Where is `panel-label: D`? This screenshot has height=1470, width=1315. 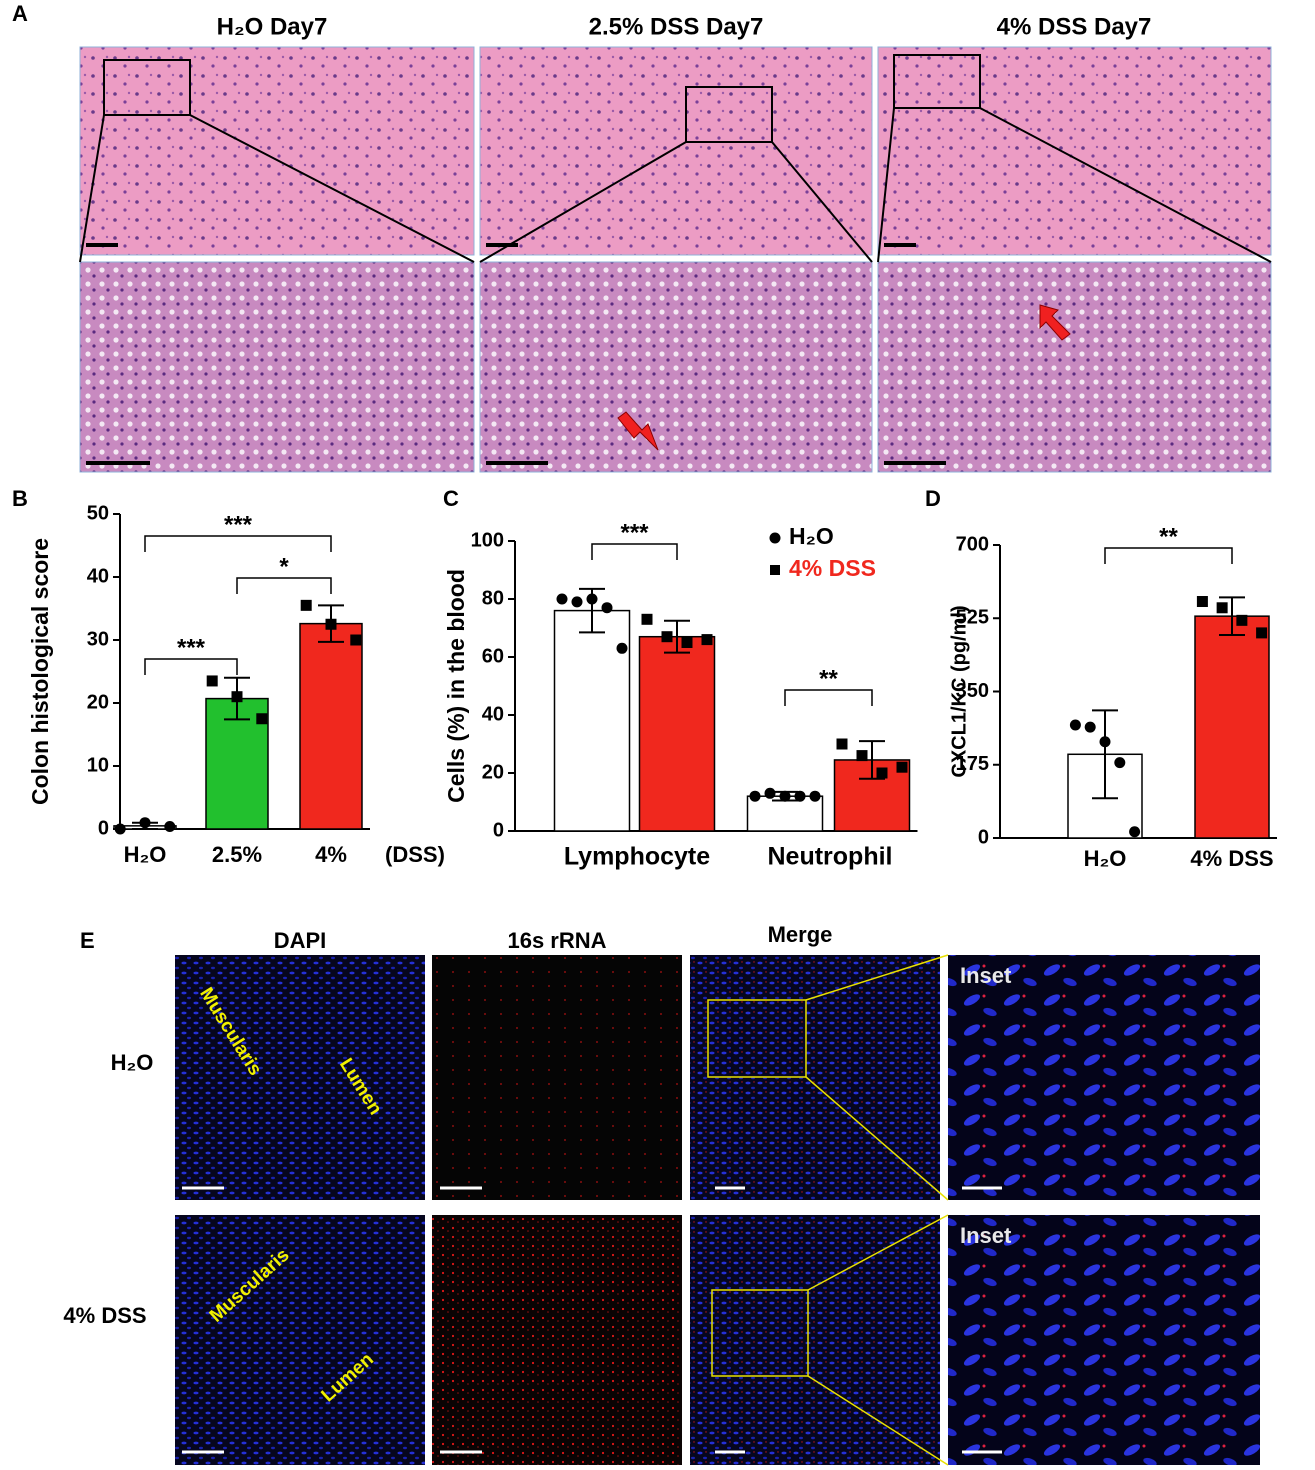 panel-label: D is located at coordinates (933, 498).